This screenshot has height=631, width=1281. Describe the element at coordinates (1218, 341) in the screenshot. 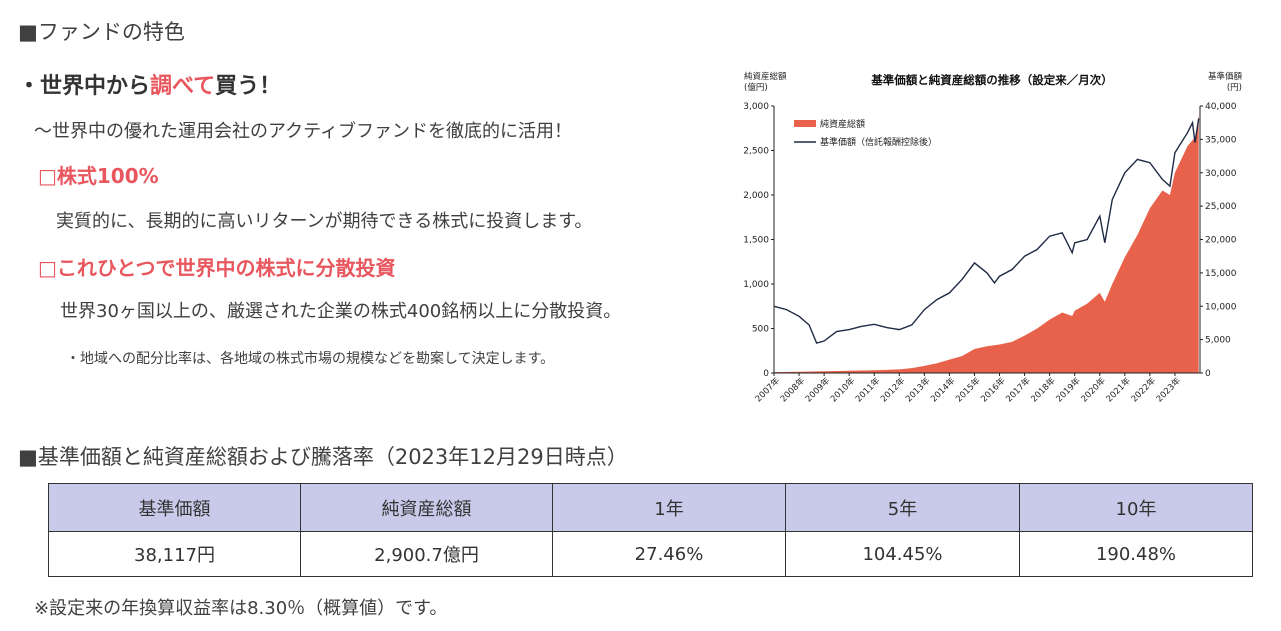

I see `ytick-right-label: 5,000` at that location.